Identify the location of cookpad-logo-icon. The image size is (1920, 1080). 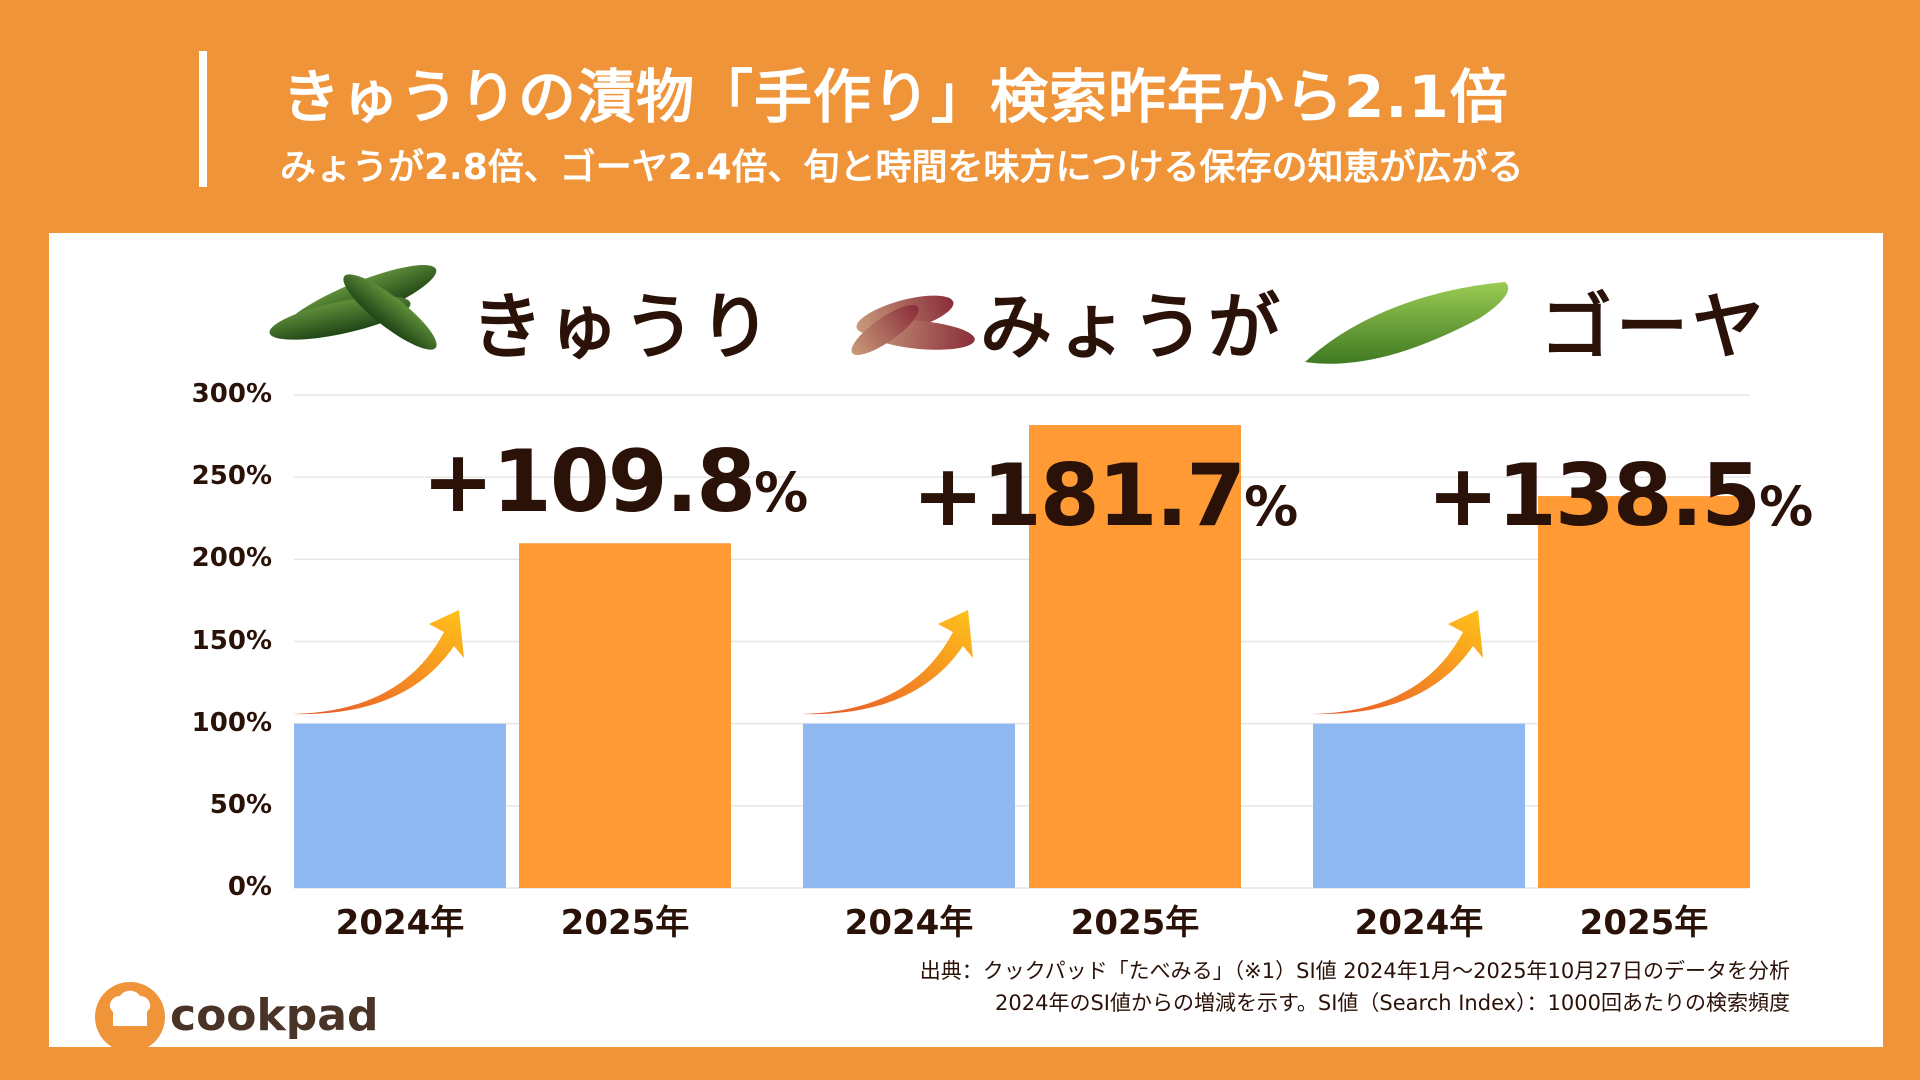
(130, 1017).